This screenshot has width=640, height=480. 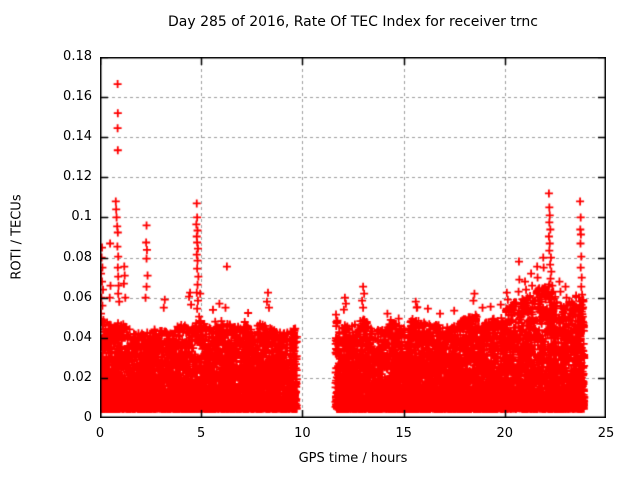 I want to click on y-tick-label: 0.08, so click(x=77, y=257).